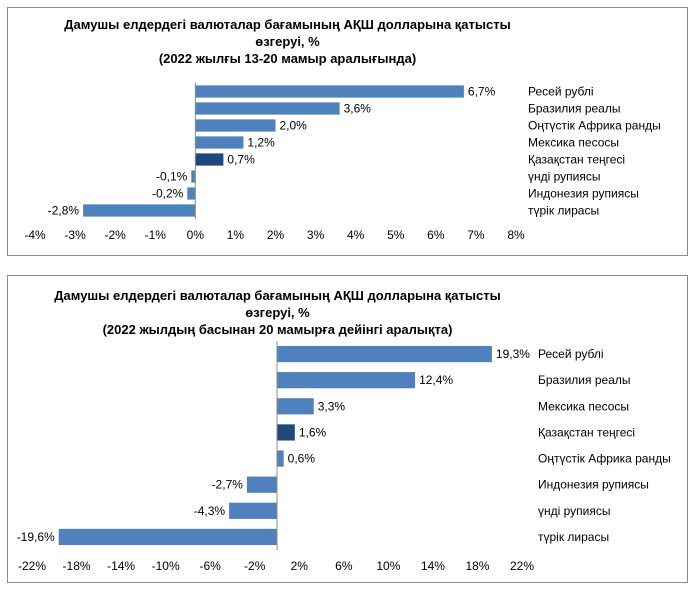 The image size is (699, 590). What do you see at coordinates (121, 566) in the screenshot?
I see `x-tick-label: -14%` at bounding box center [121, 566].